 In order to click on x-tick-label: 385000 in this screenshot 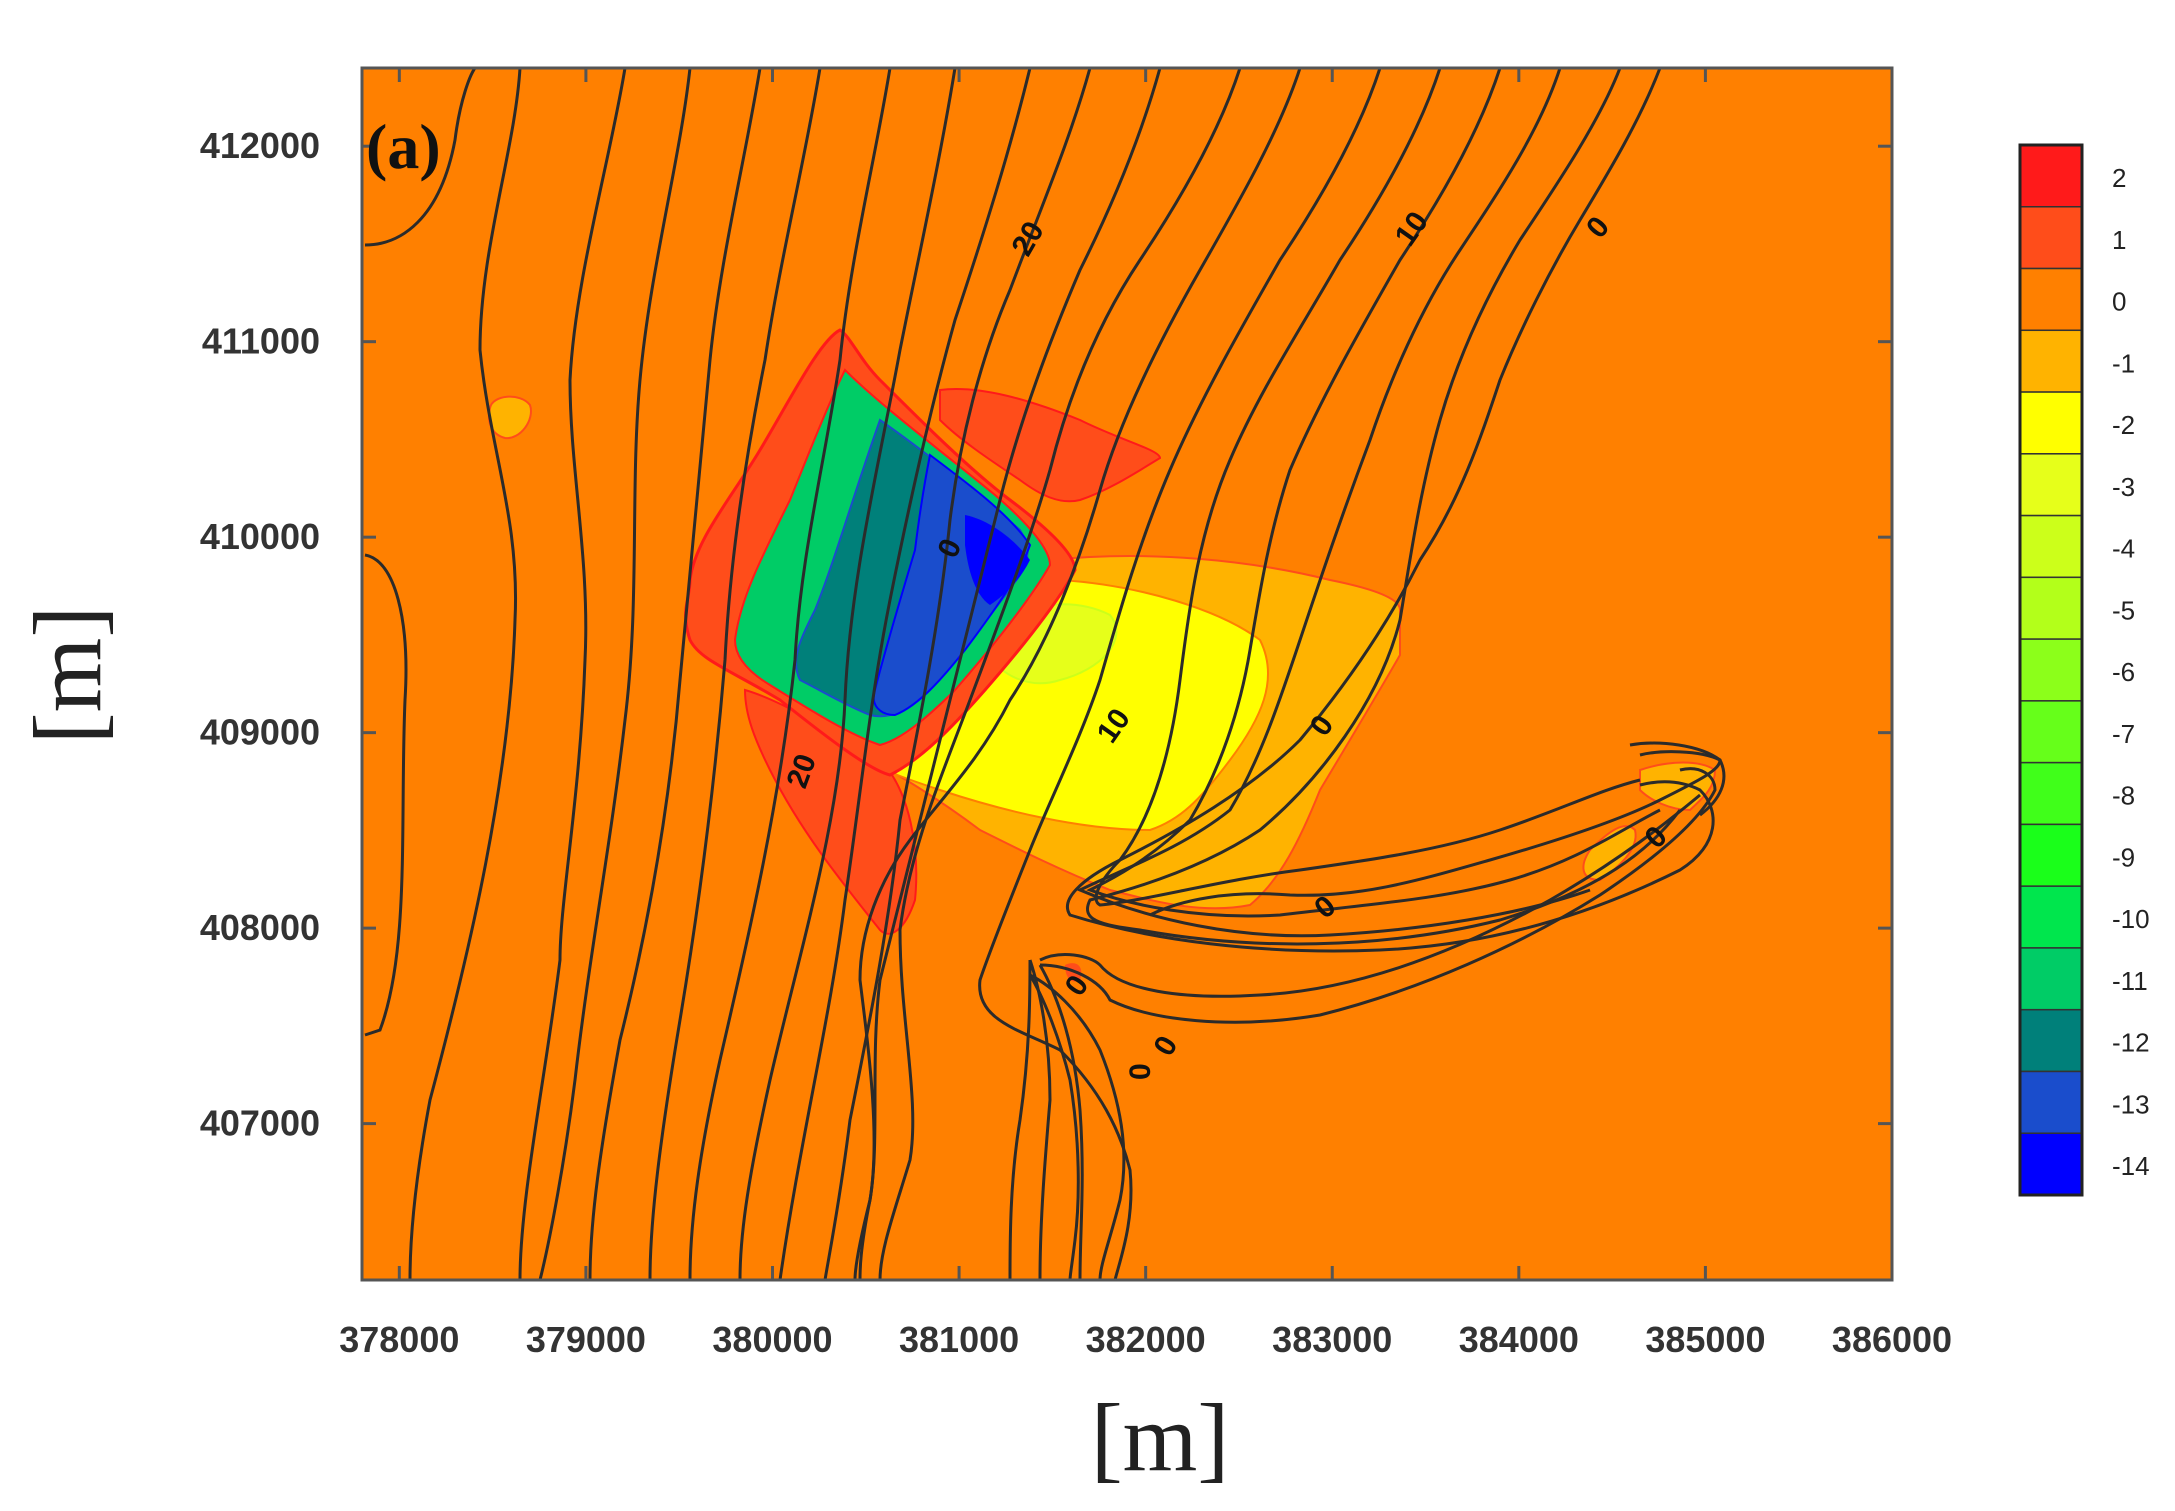, I will do `click(1705, 1339)`.